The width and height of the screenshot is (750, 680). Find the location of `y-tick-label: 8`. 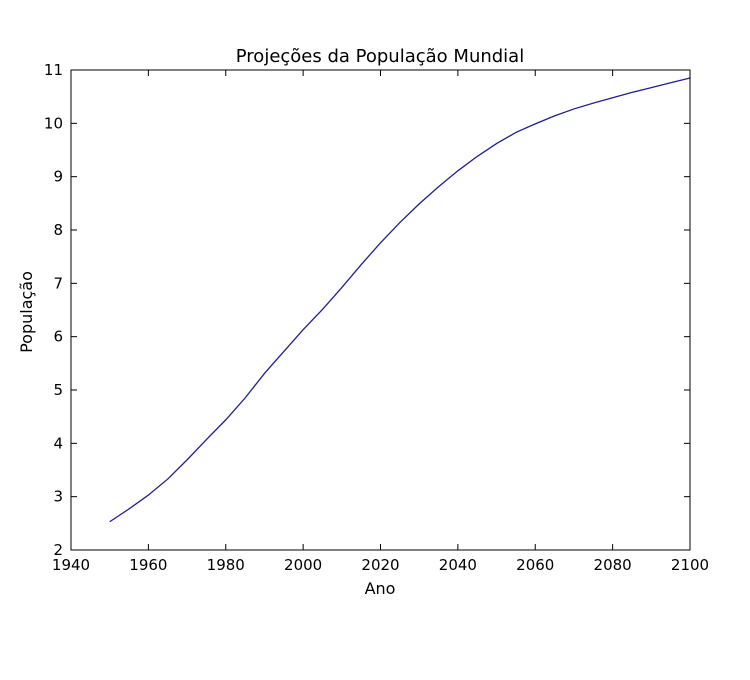

y-tick-label: 8 is located at coordinates (58, 230).